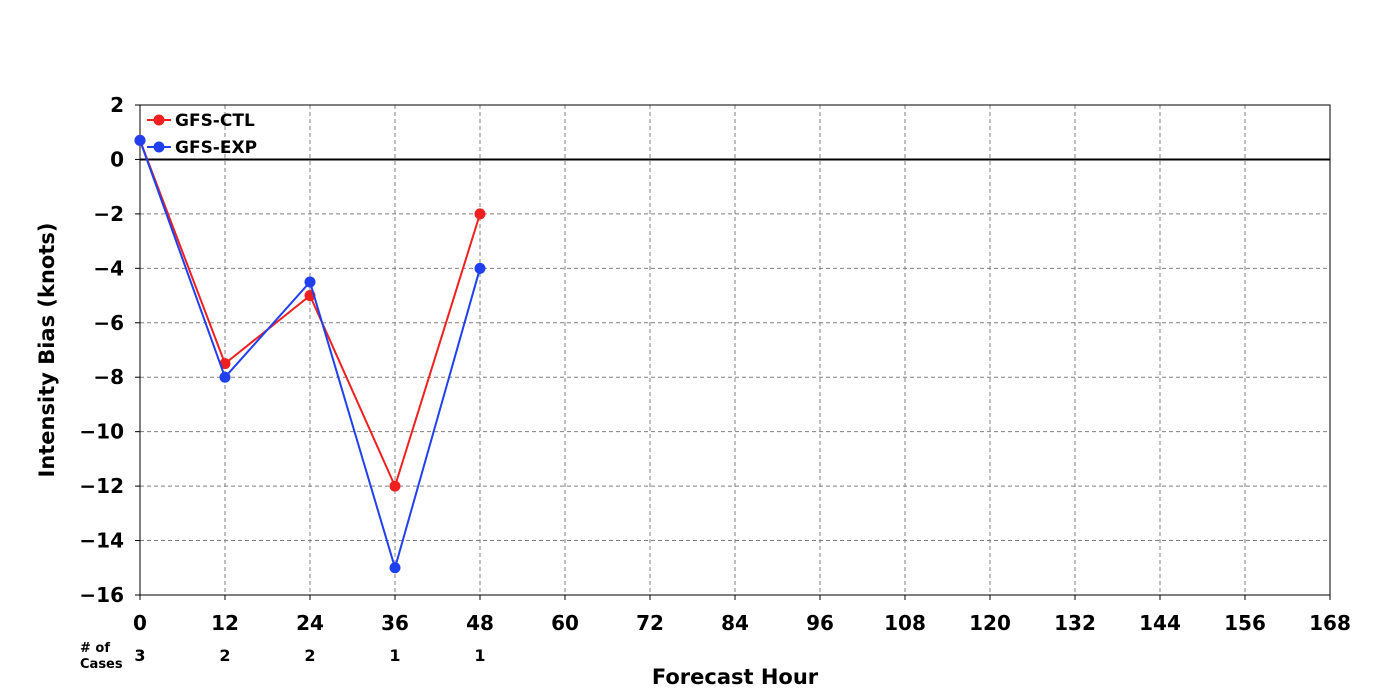 Image resolution: width=1400 pixels, height=700 pixels. I want to click on case-count: 3, so click(139, 655).